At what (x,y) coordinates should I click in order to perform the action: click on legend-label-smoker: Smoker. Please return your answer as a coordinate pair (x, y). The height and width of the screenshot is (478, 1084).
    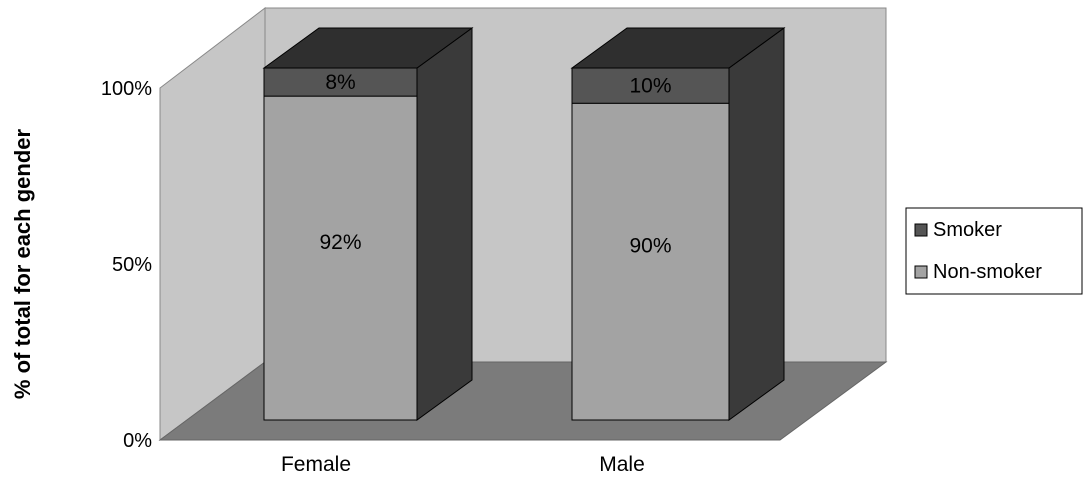
    Looking at the image, I should click on (967, 230).